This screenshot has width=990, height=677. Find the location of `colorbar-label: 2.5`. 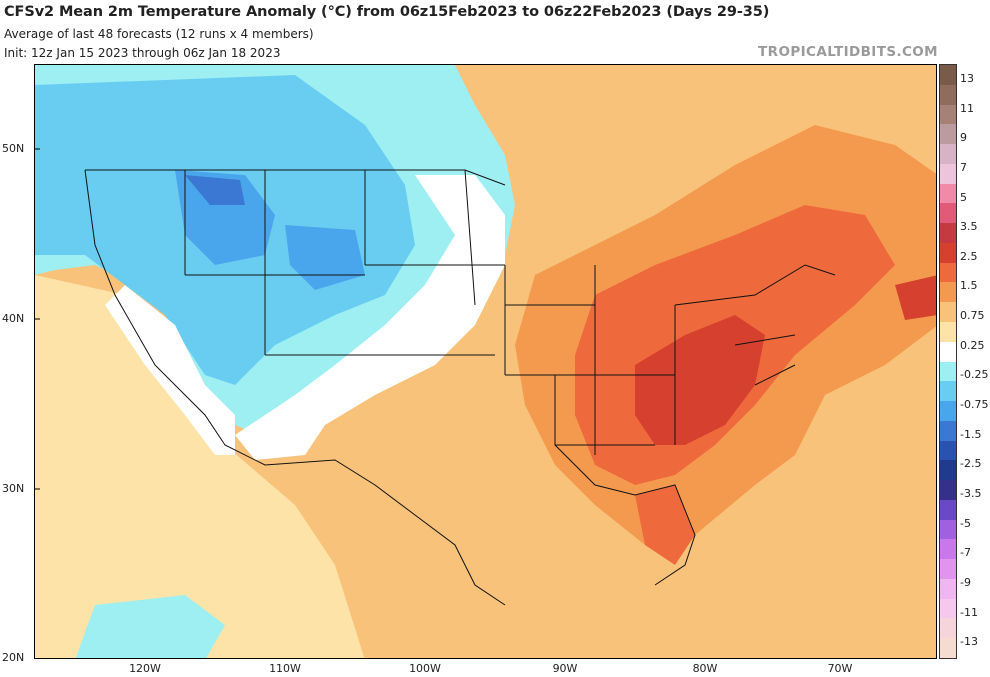

colorbar-label: 2.5 is located at coordinates (969, 256).